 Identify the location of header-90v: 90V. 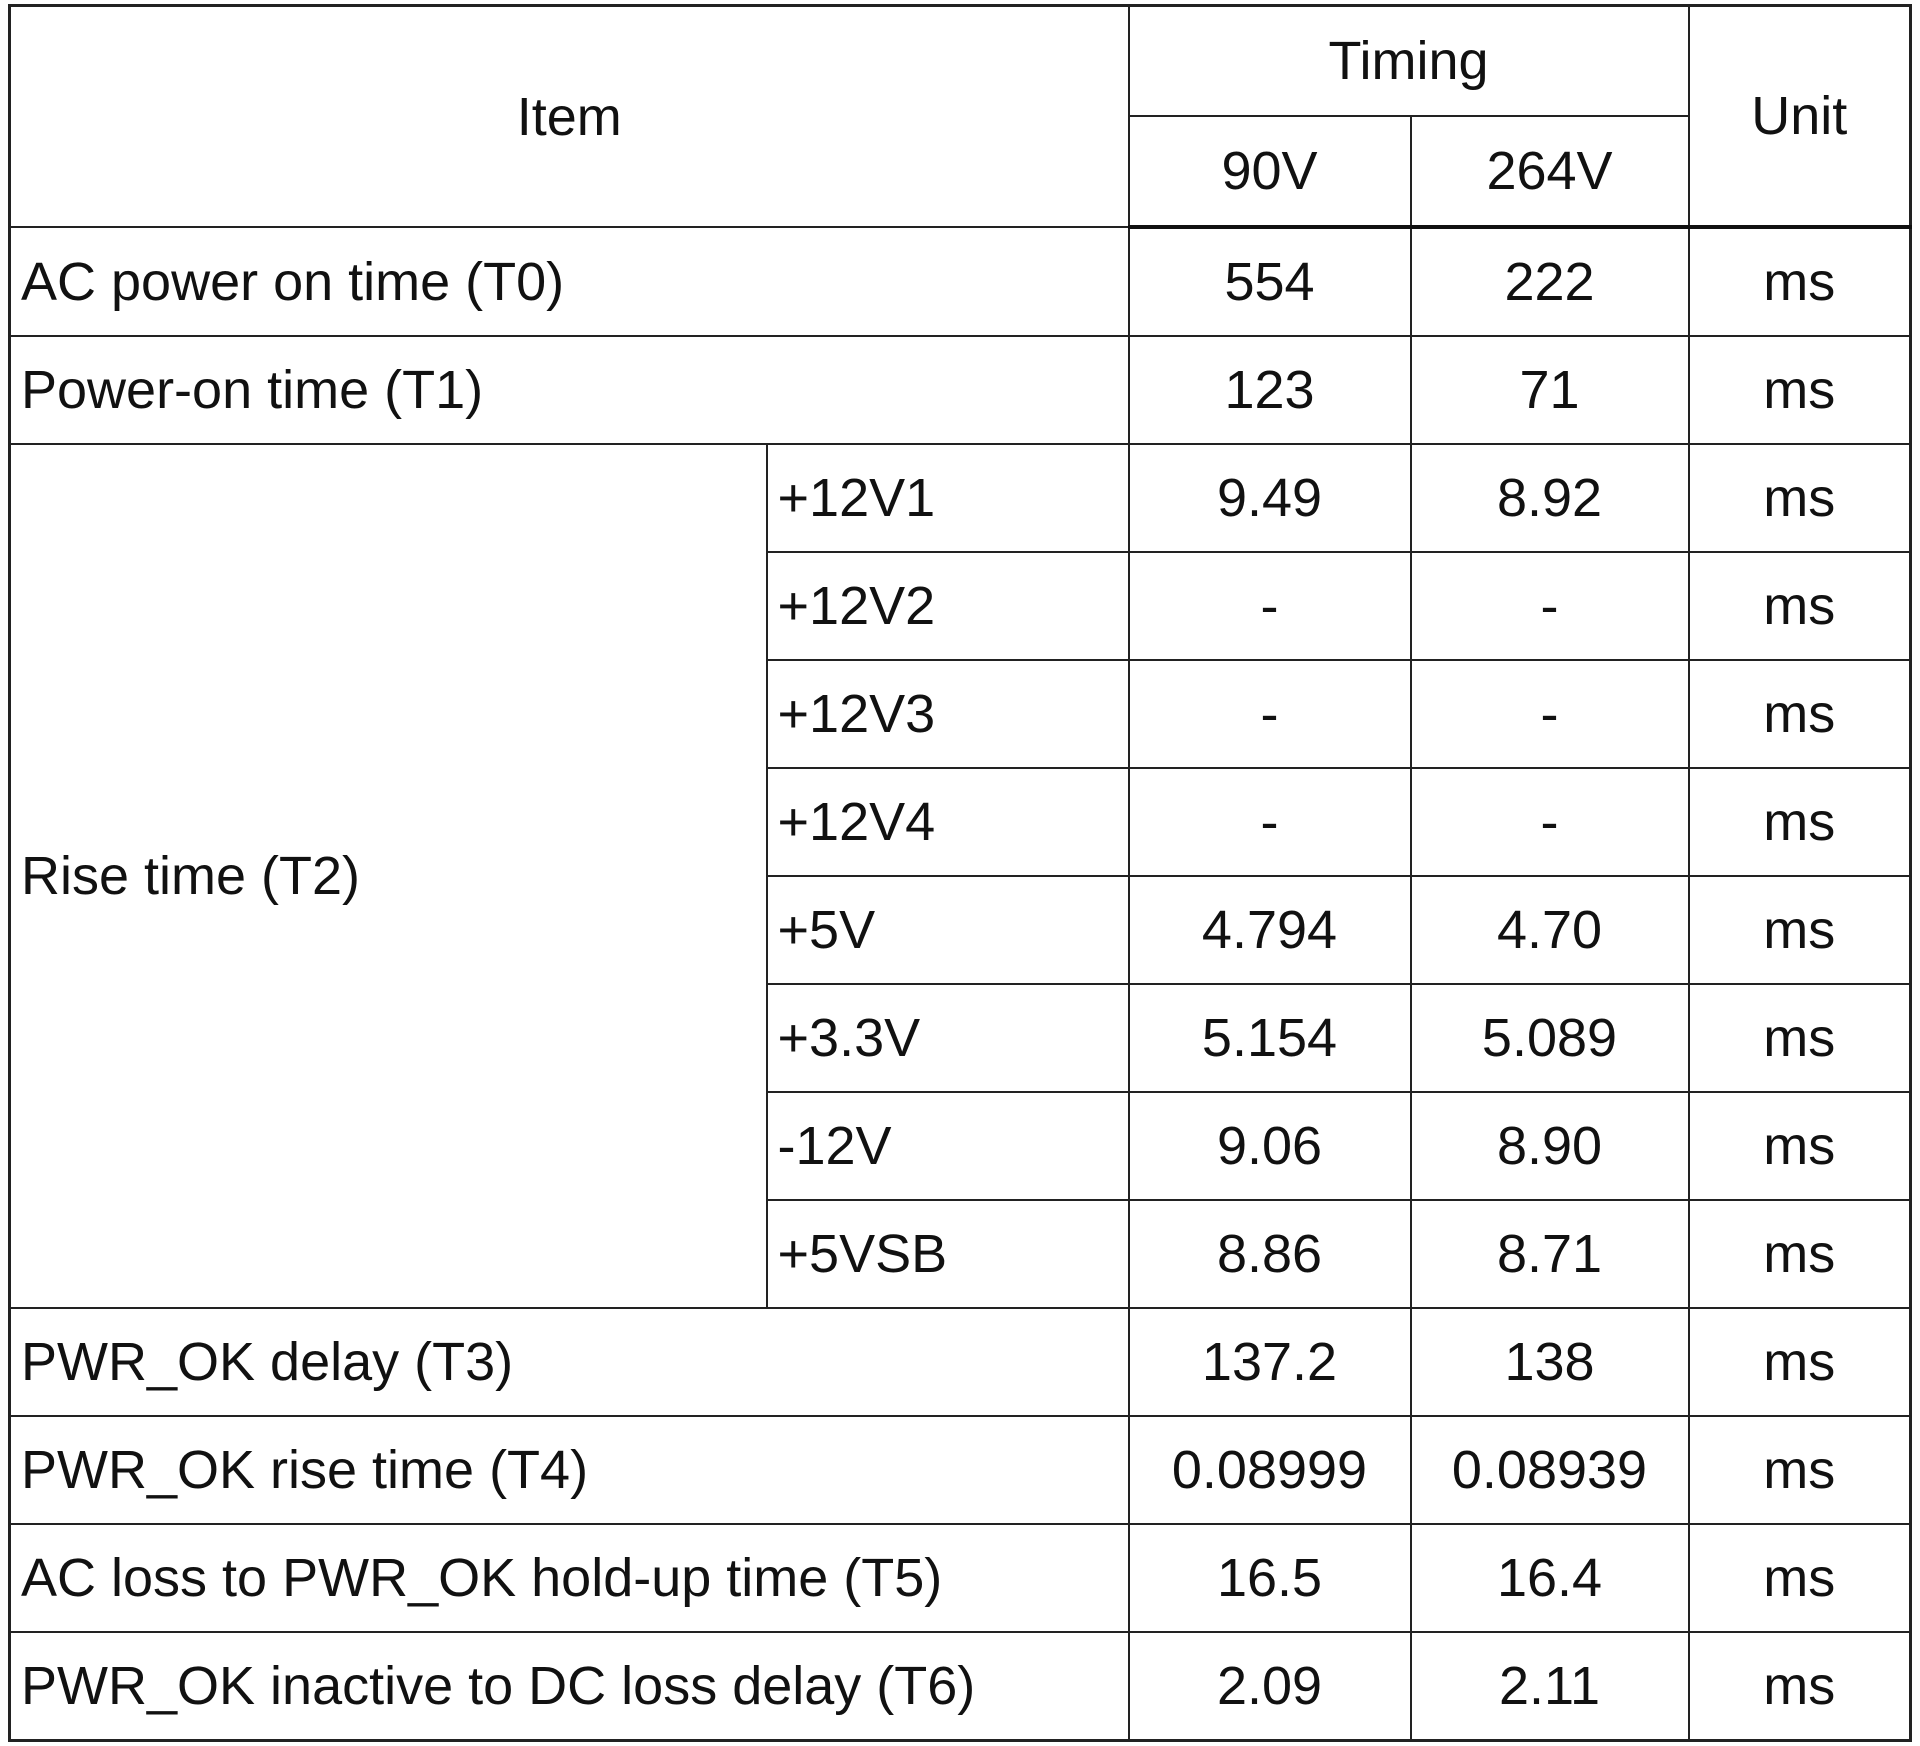
(1269, 172).